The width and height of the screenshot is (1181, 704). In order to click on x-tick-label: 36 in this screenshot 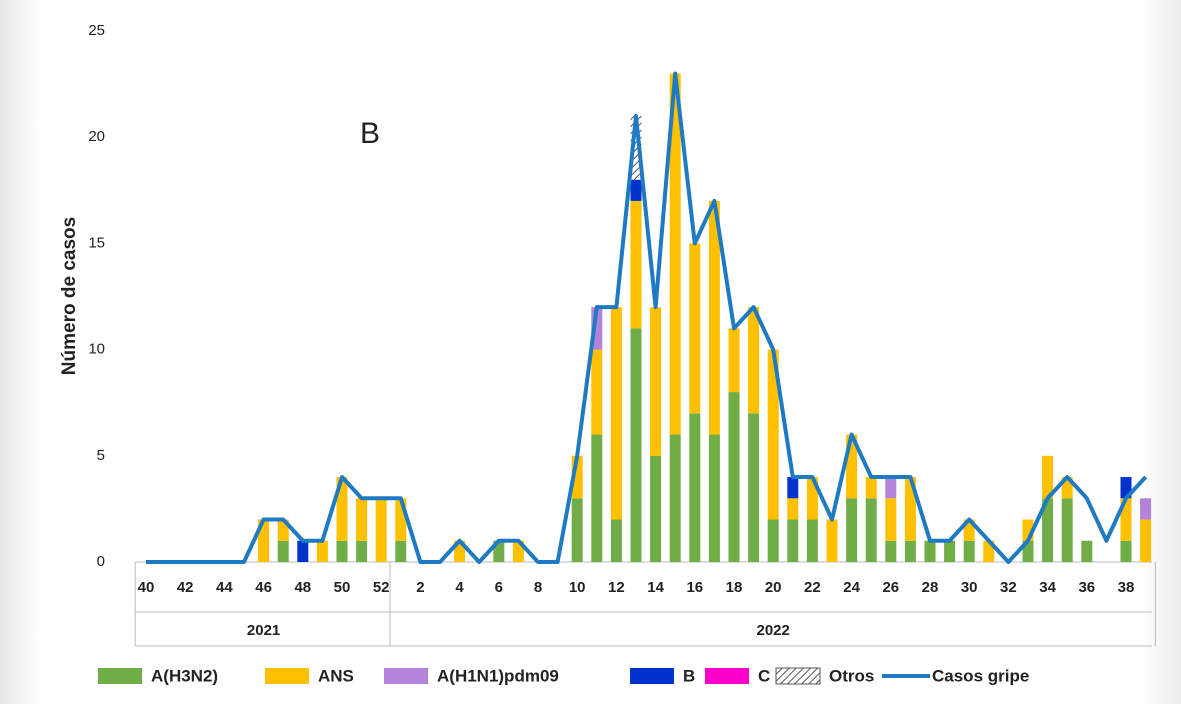, I will do `click(1086, 587)`.